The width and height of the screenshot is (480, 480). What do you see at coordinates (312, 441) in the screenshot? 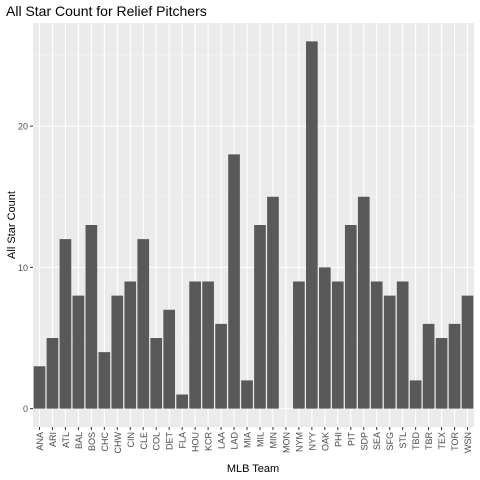
I see `x-tick-label: NYY` at bounding box center [312, 441].